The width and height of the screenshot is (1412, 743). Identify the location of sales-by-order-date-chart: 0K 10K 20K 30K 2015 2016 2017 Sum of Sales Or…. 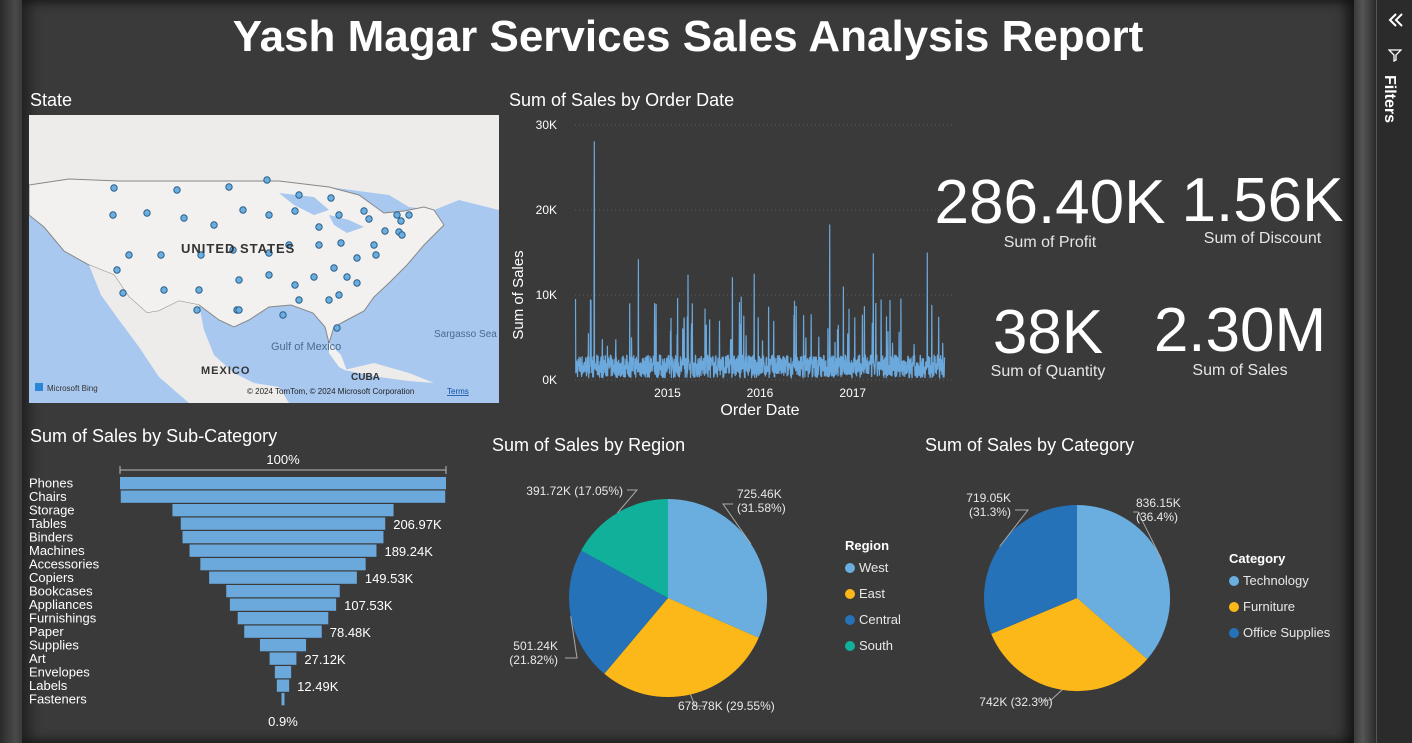
(732, 267).